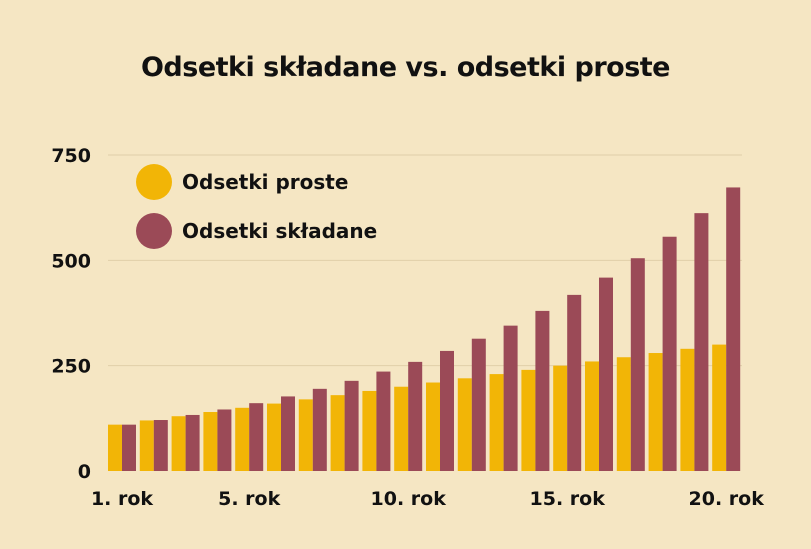  What do you see at coordinates (249, 499) in the screenshot?
I see `x-tick-label: 5. rok` at bounding box center [249, 499].